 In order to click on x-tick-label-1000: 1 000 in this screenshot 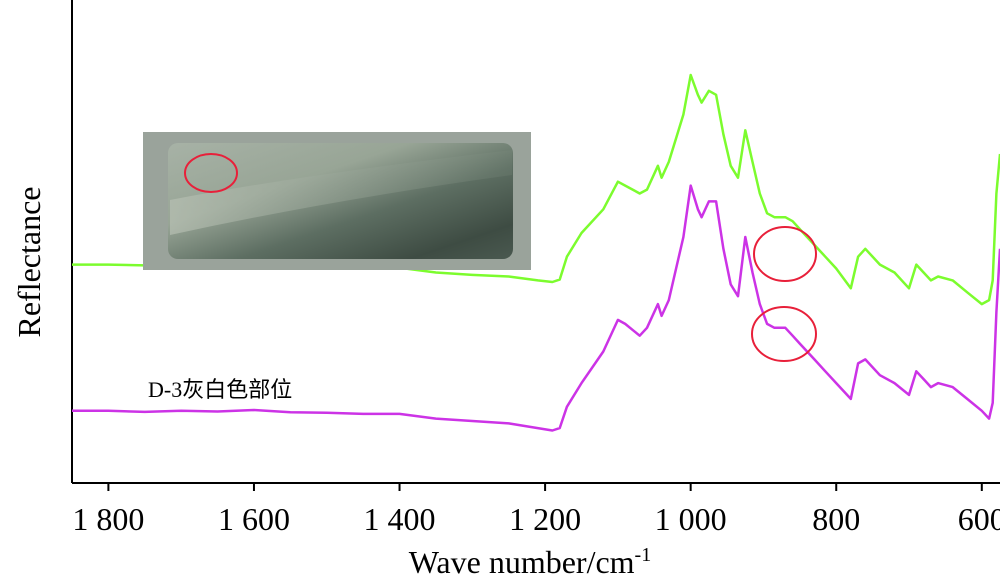, I will do `click(691, 519)`.